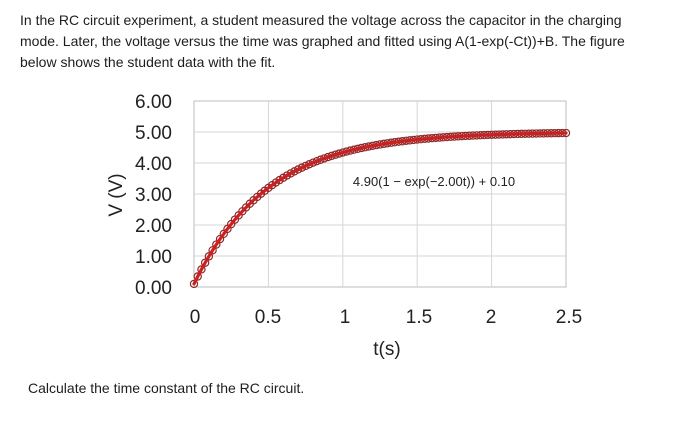 This screenshot has height=427, width=700. Describe the element at coordinates (491, 317) in the screenshot. I see `x-tick-label: 2` at that location.